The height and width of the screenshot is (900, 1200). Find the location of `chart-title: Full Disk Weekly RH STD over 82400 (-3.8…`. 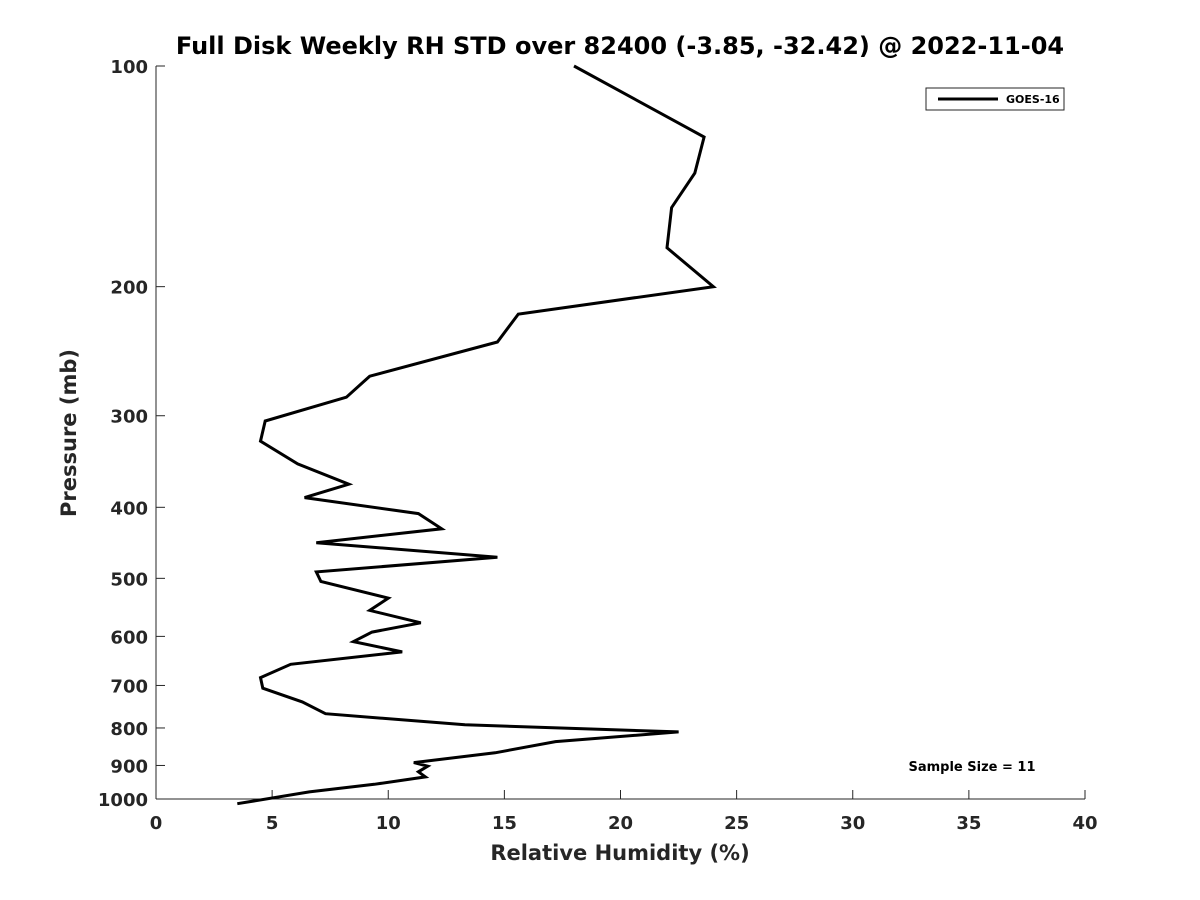

chart-title: Full Disk Weekly RH STD over 82400 (-3.8… is located at coordinates (620, 46).